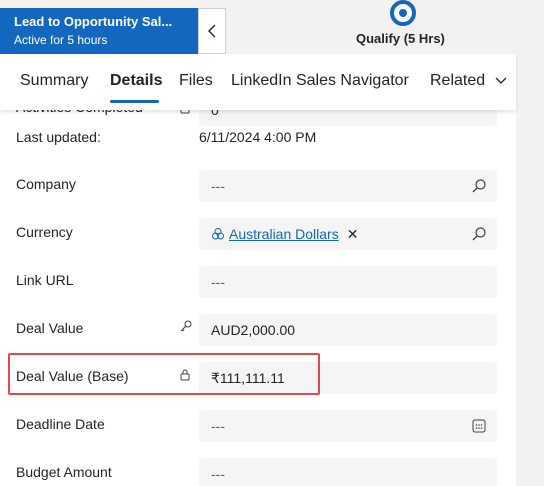 The image size is (544, 486). What do you see at coordinates (46, 184) in the screenshot?
I see `field-label: Company` at bounding box center [46, 184].